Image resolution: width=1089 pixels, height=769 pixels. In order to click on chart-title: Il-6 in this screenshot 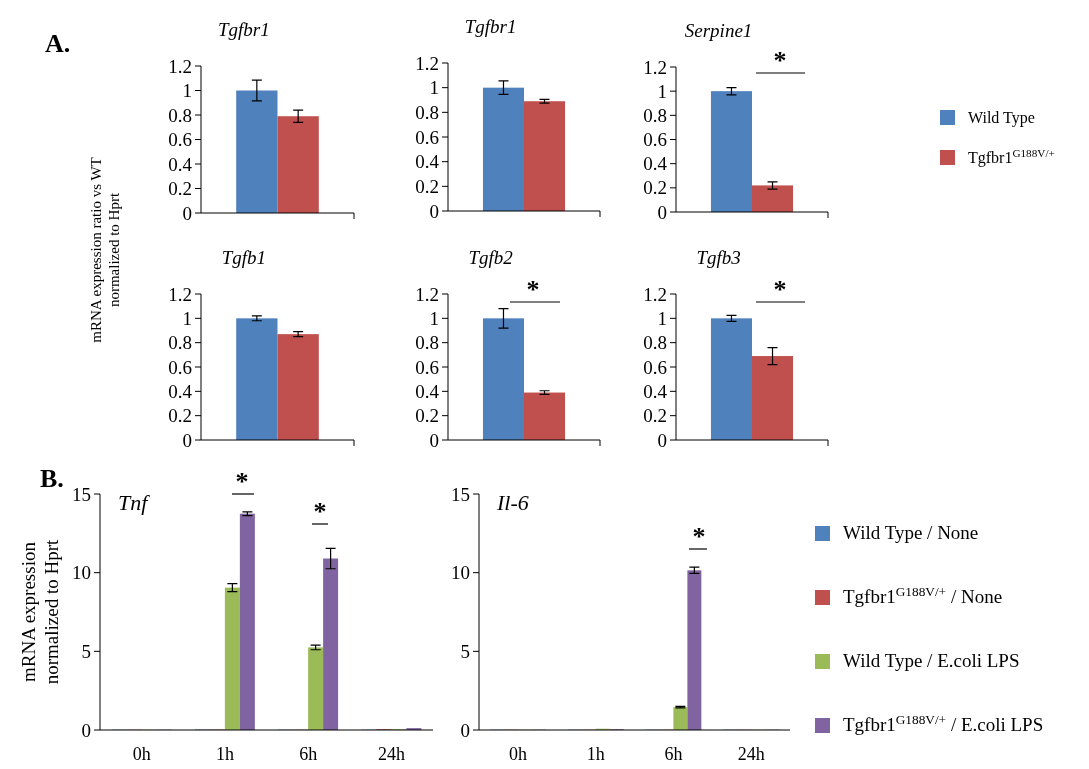, I will do `click(512, 502)`.